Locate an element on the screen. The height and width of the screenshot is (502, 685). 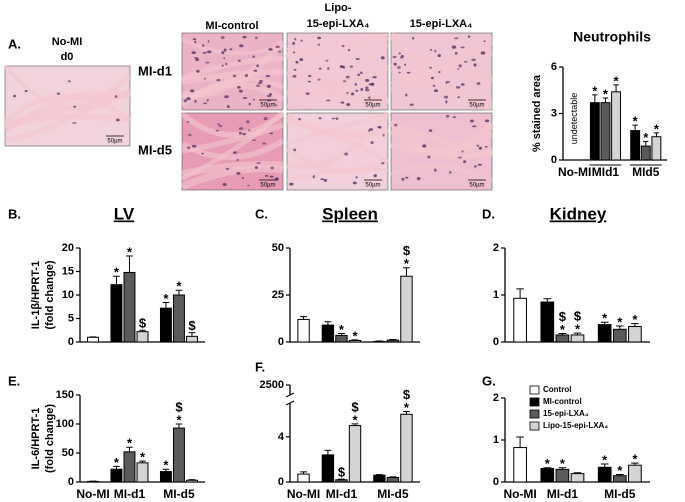
column-header: 15-epi-LXA₄ is located at coordinates (441, 24).